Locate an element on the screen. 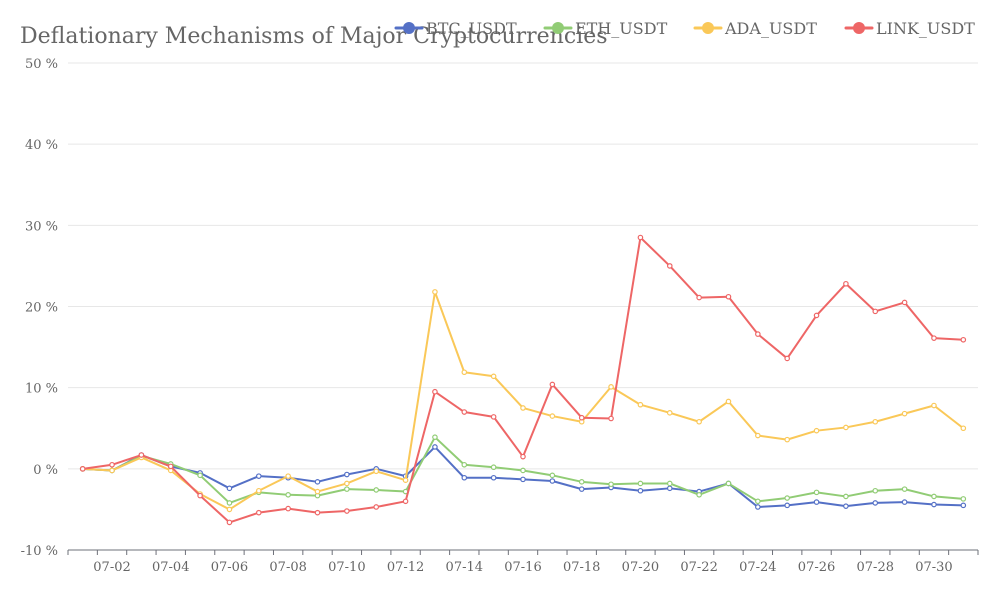 This screenshot has height=600, width=1000. legend-item-link-usdt: LINK_USDT is located at coordinates (909, 28).